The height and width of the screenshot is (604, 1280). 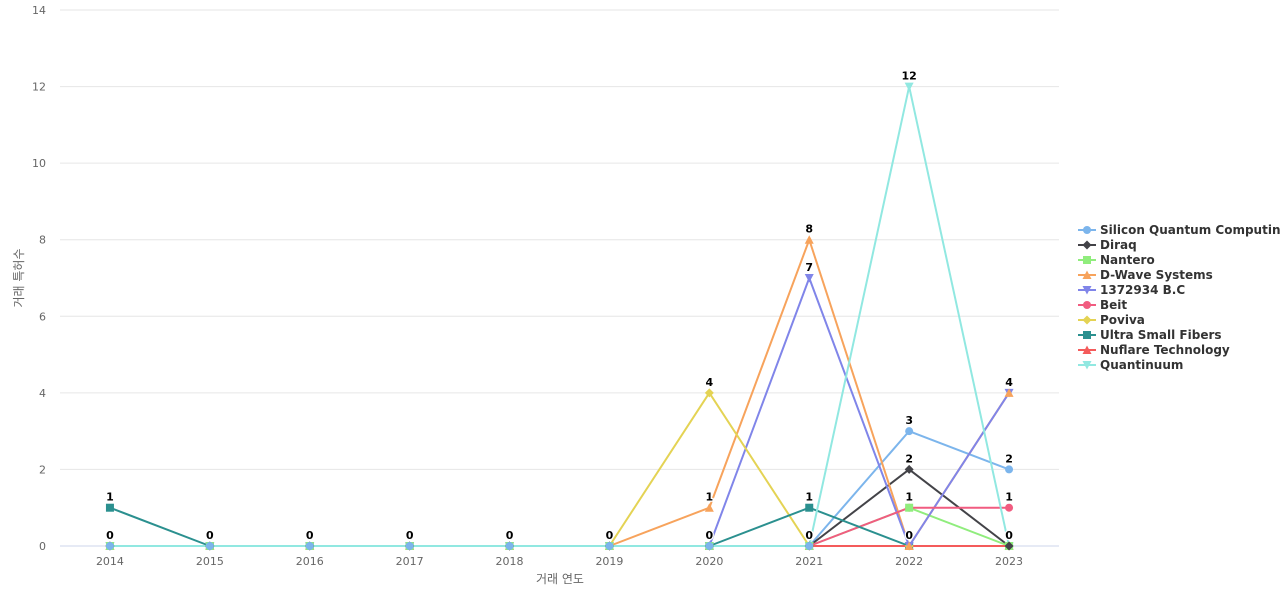 I want to click on legend-item: Poviva, so click(x=1179, y=319).